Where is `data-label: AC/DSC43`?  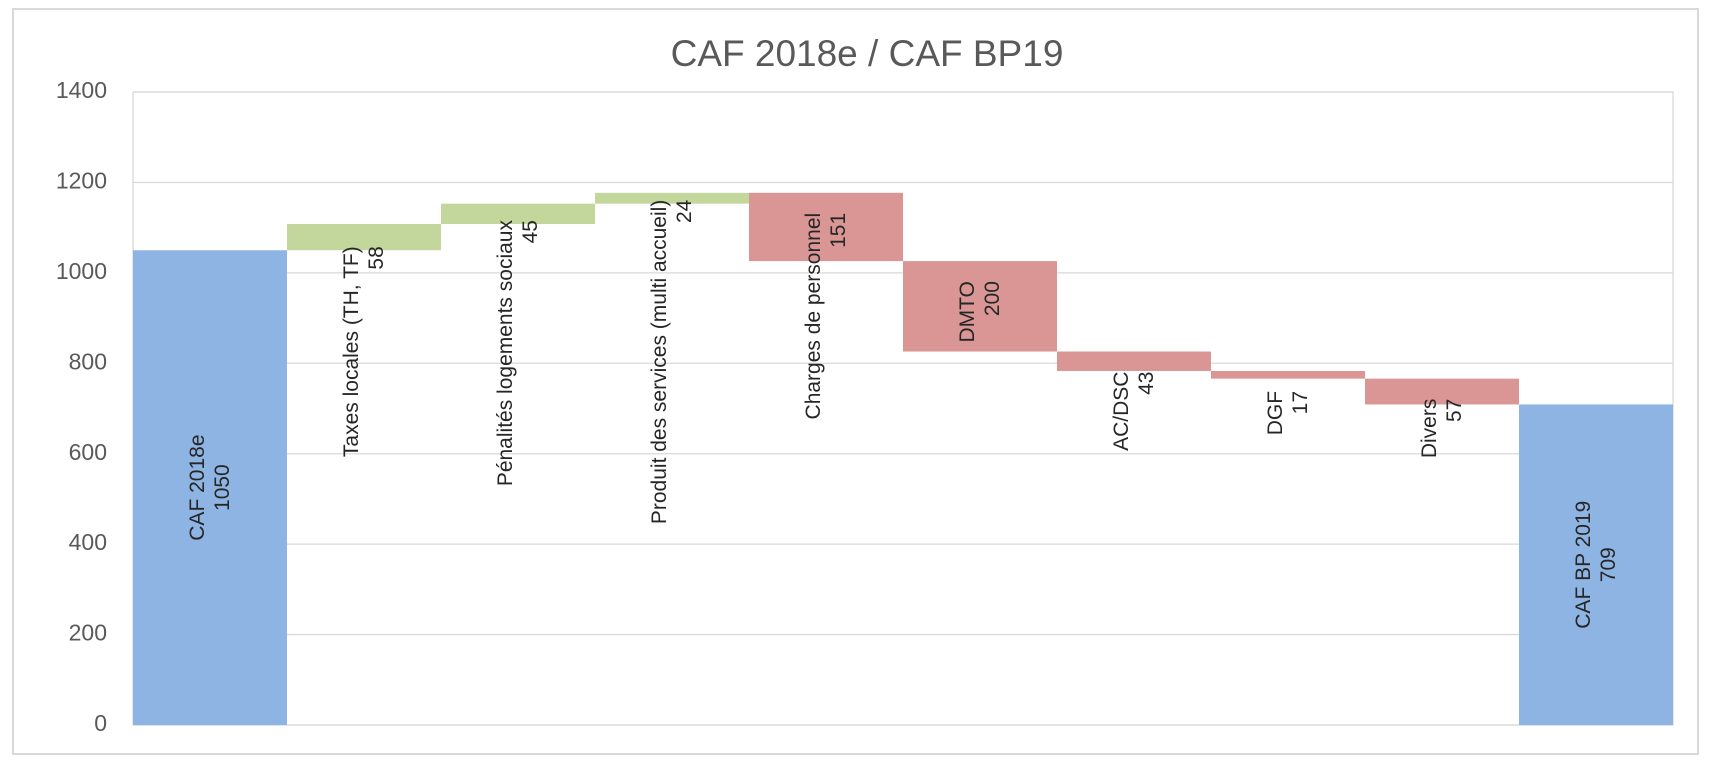
data-label: AC/DSC43 is located at coordinates (1134, 411).